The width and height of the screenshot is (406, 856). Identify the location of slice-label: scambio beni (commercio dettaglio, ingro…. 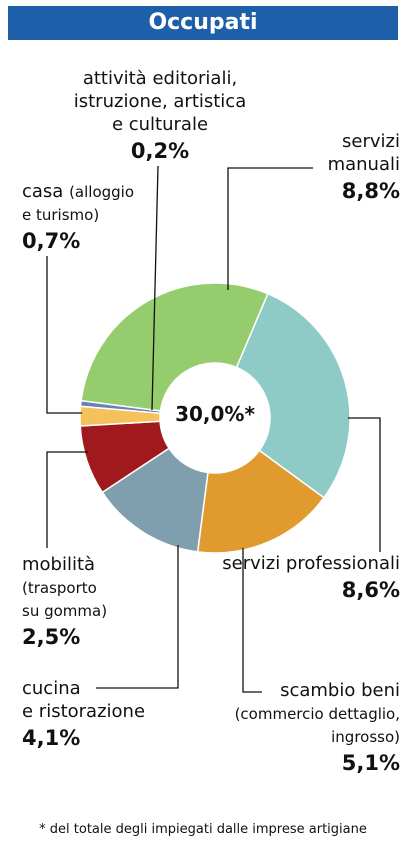
(317, 728).